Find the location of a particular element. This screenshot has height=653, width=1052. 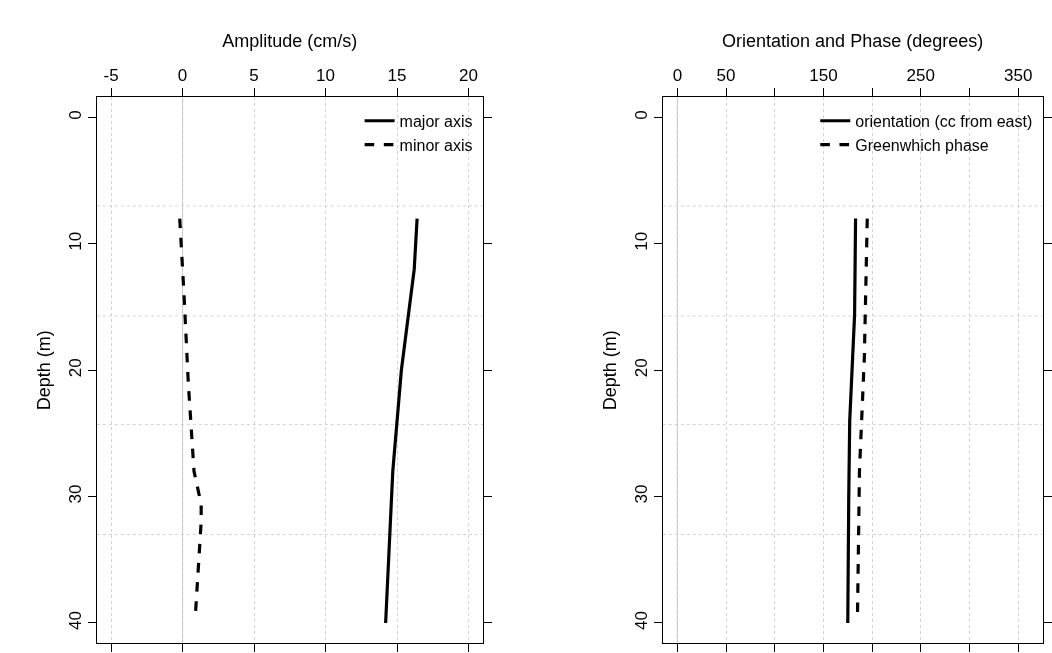

x-axis-title: Orientation and Phase (degrees) is located at coordinates (853, 40).